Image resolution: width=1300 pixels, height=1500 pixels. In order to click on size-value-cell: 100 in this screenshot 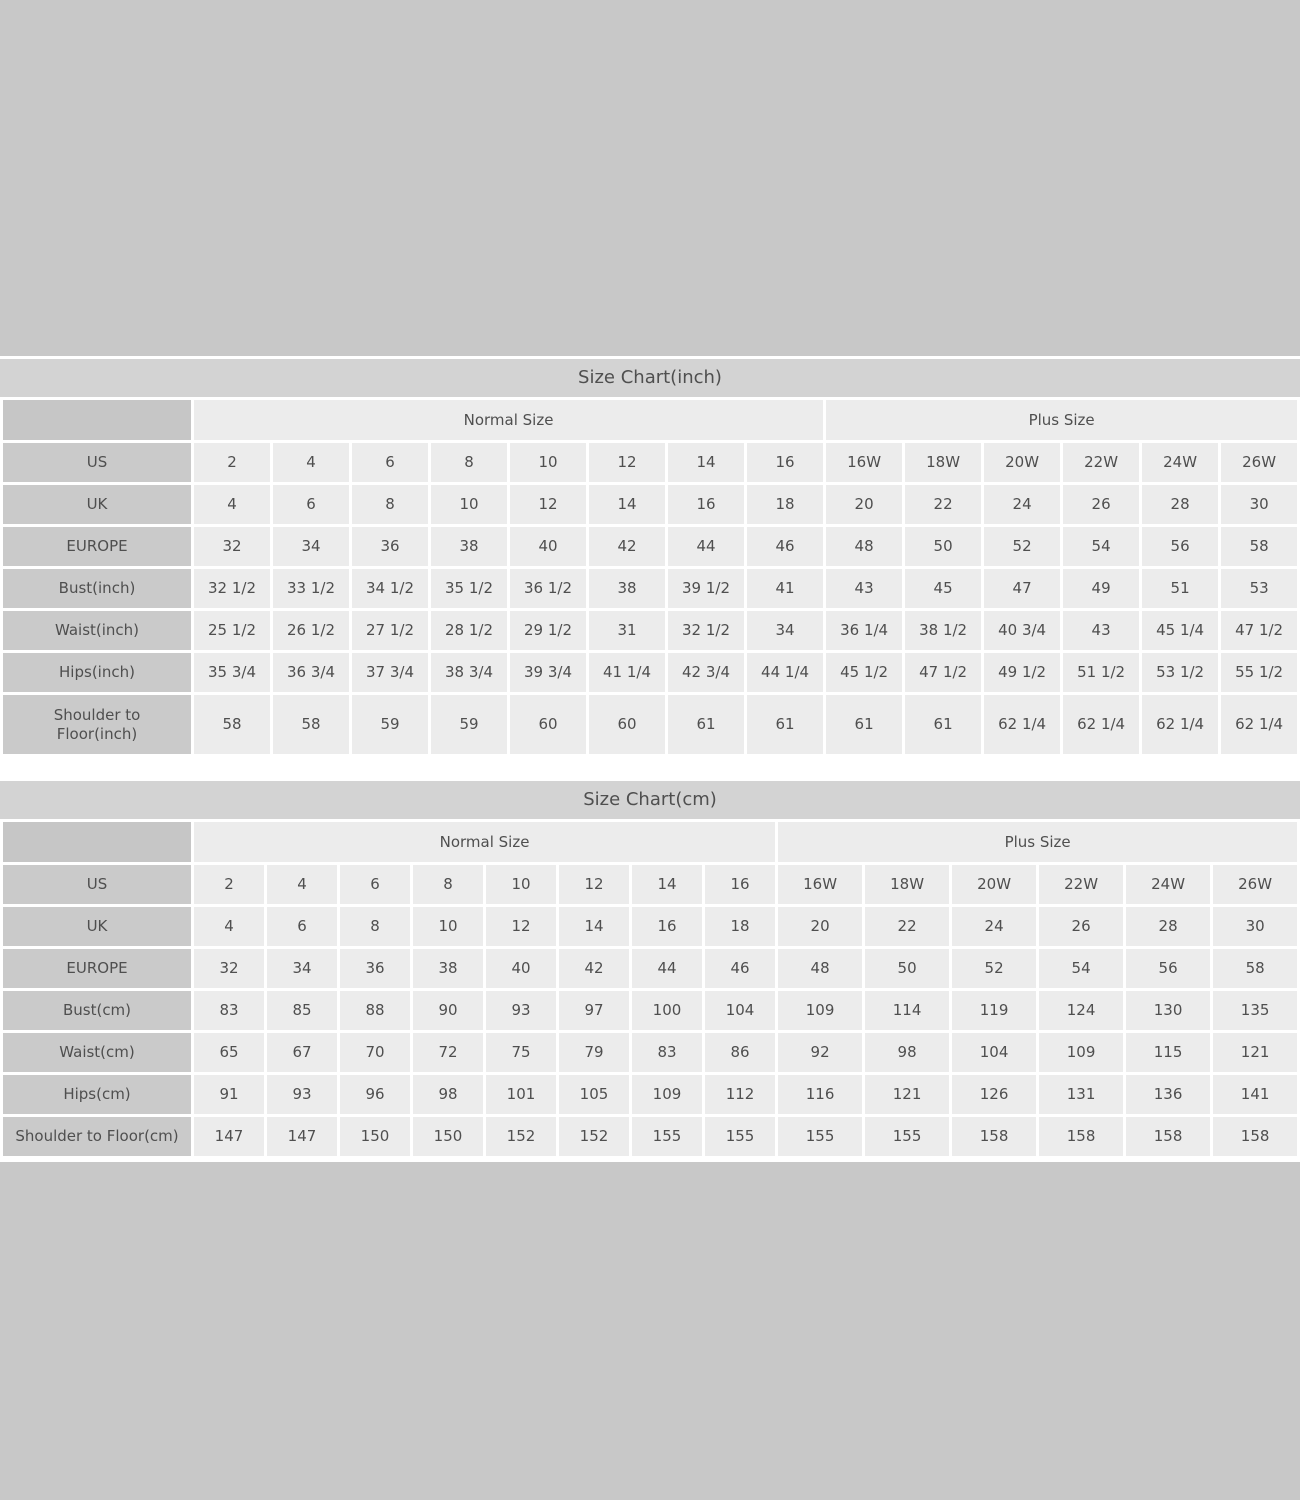, I will do `click(667, 1010)`.